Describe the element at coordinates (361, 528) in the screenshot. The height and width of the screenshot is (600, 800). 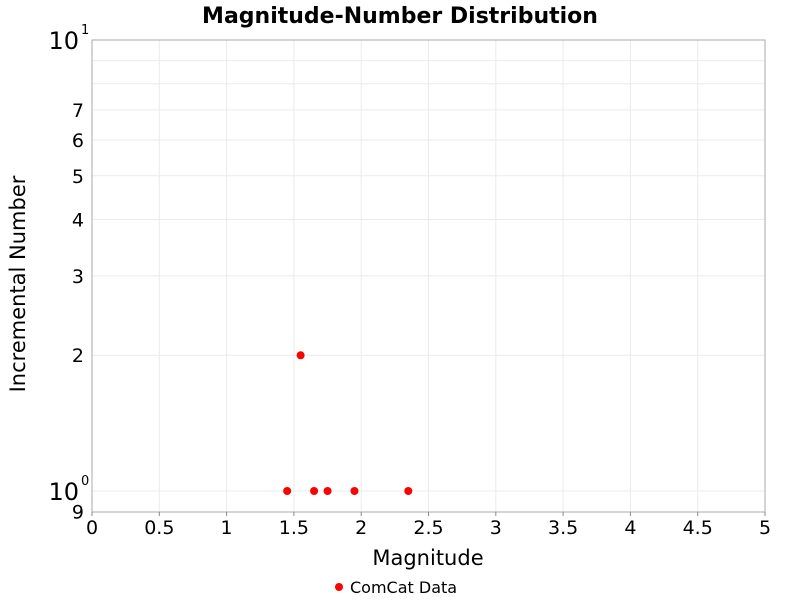
I see `x-tick-label: 2` at that location.